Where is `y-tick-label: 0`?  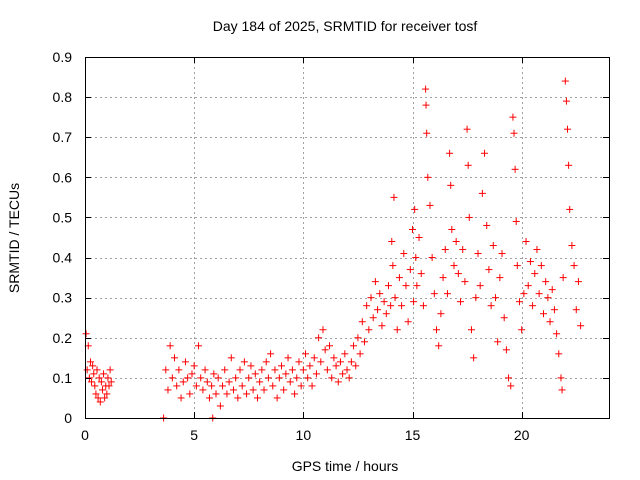 y-tick-label: 0 is located at coordinates (68, 418).